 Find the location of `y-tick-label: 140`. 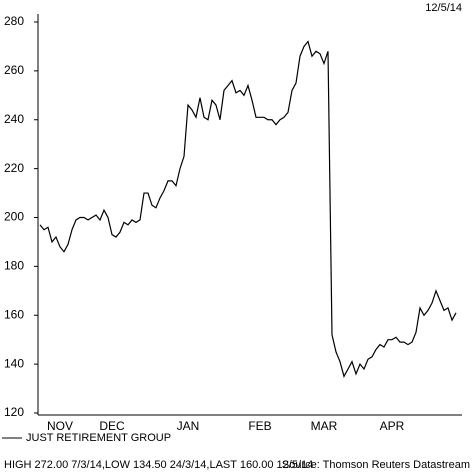

y-tick-label: 140 is located at coordinates (14, 363).